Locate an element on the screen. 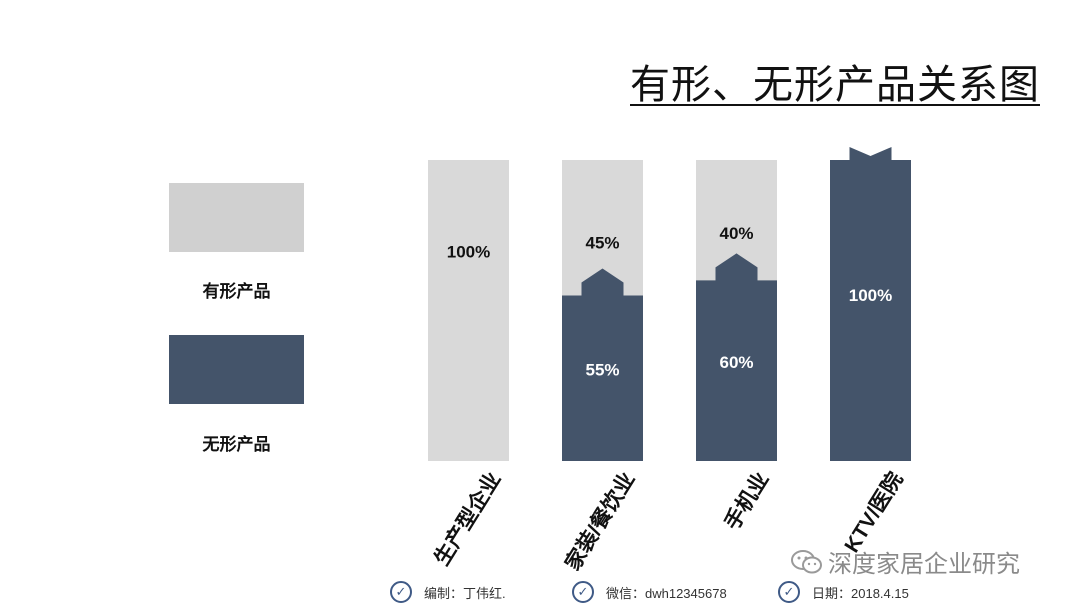  footer-date-text: 日期：2018.4.15 is located at coordinates (860, 593).